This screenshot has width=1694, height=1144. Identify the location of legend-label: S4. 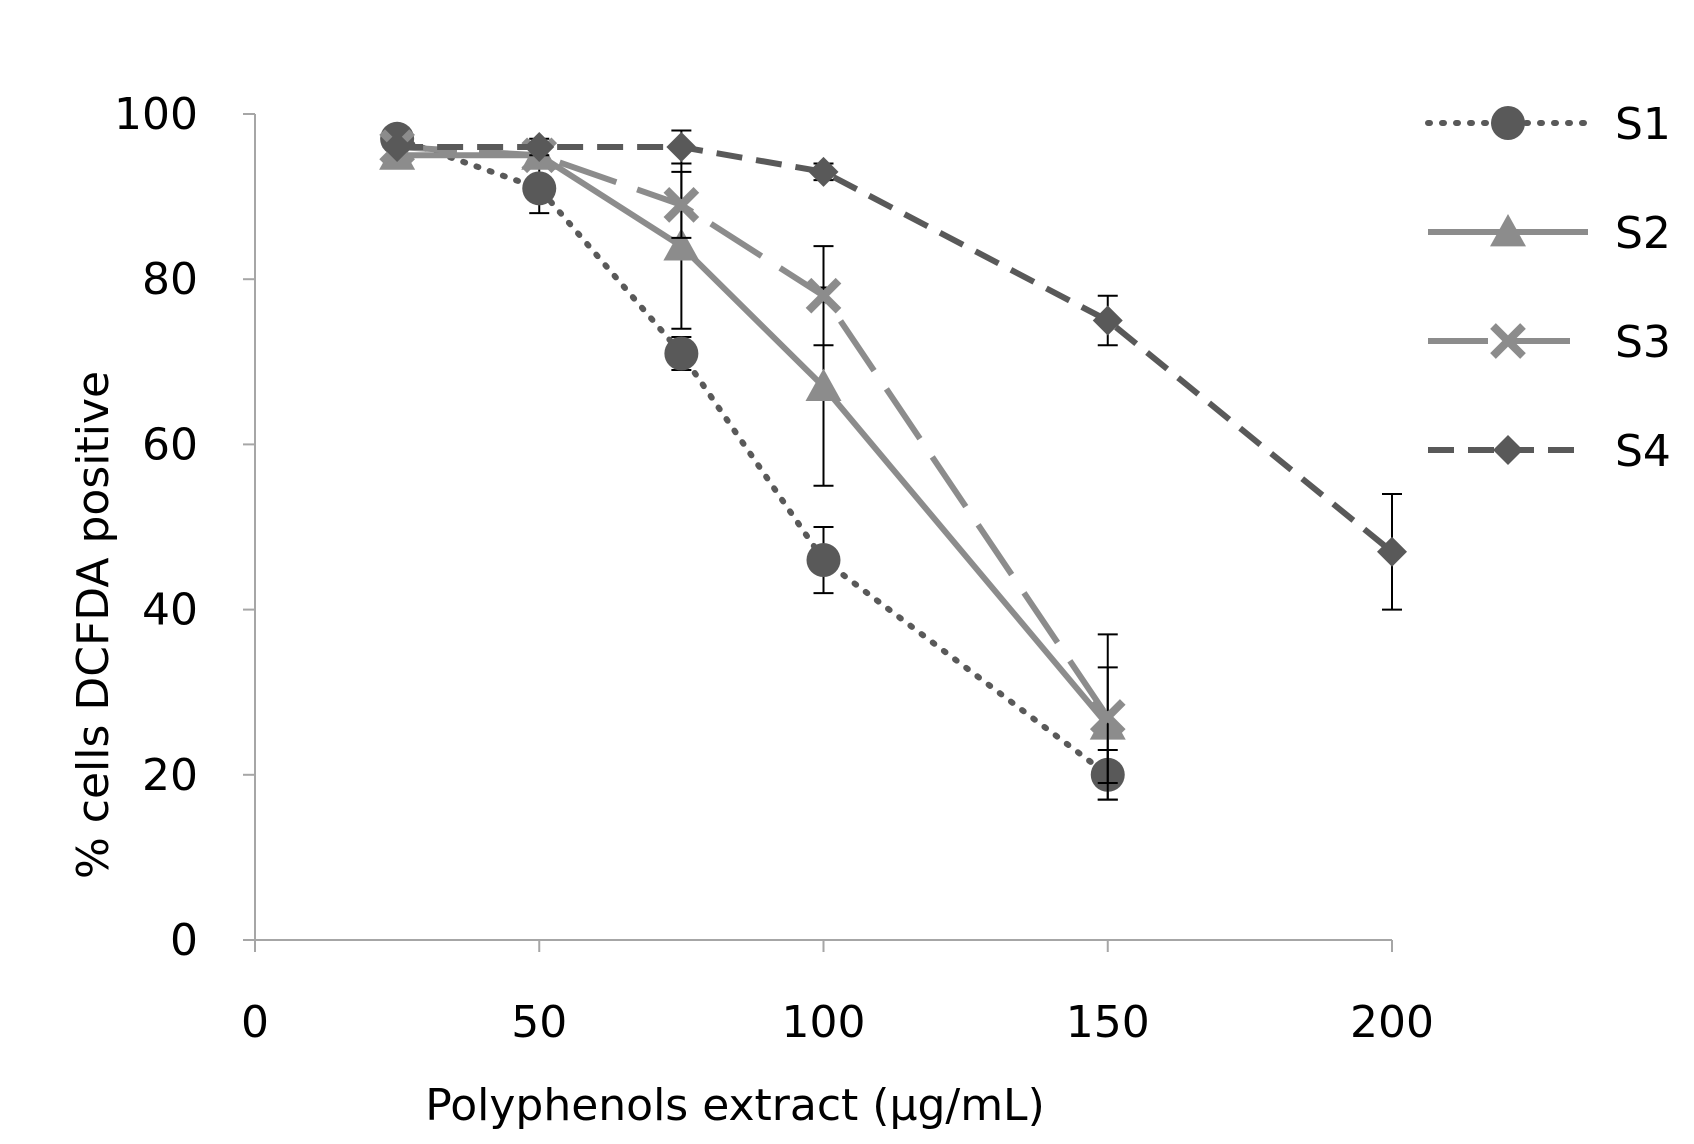
(1643, 451).